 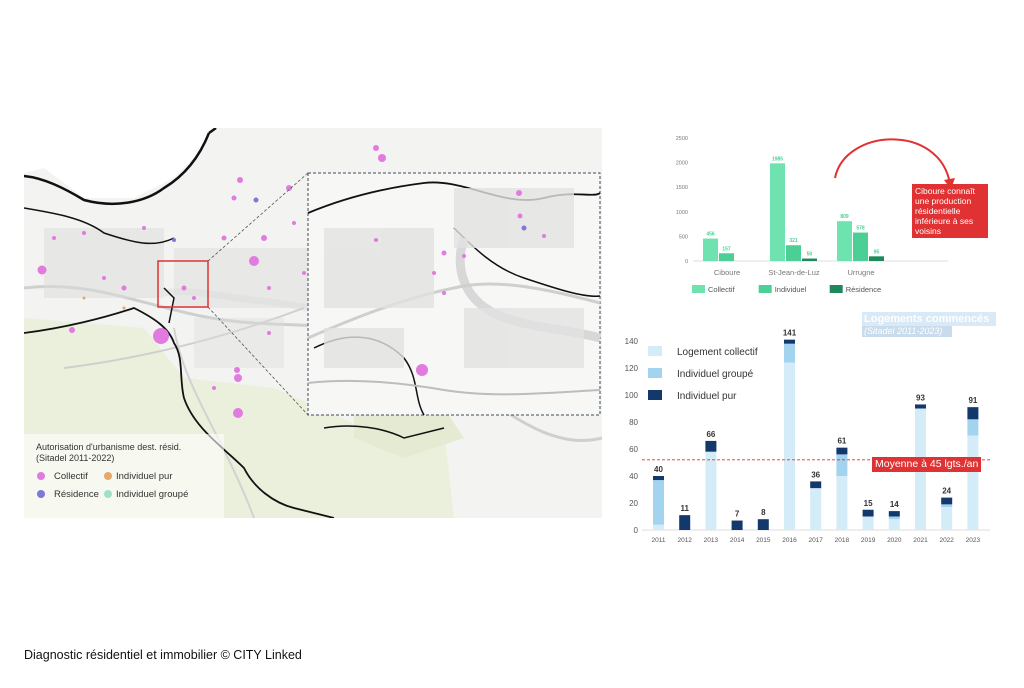 What do you see at coordinates (929, 319) in the screenshot?
I see `chart2-title: Logements commencés` at bounding box center [929, 319].